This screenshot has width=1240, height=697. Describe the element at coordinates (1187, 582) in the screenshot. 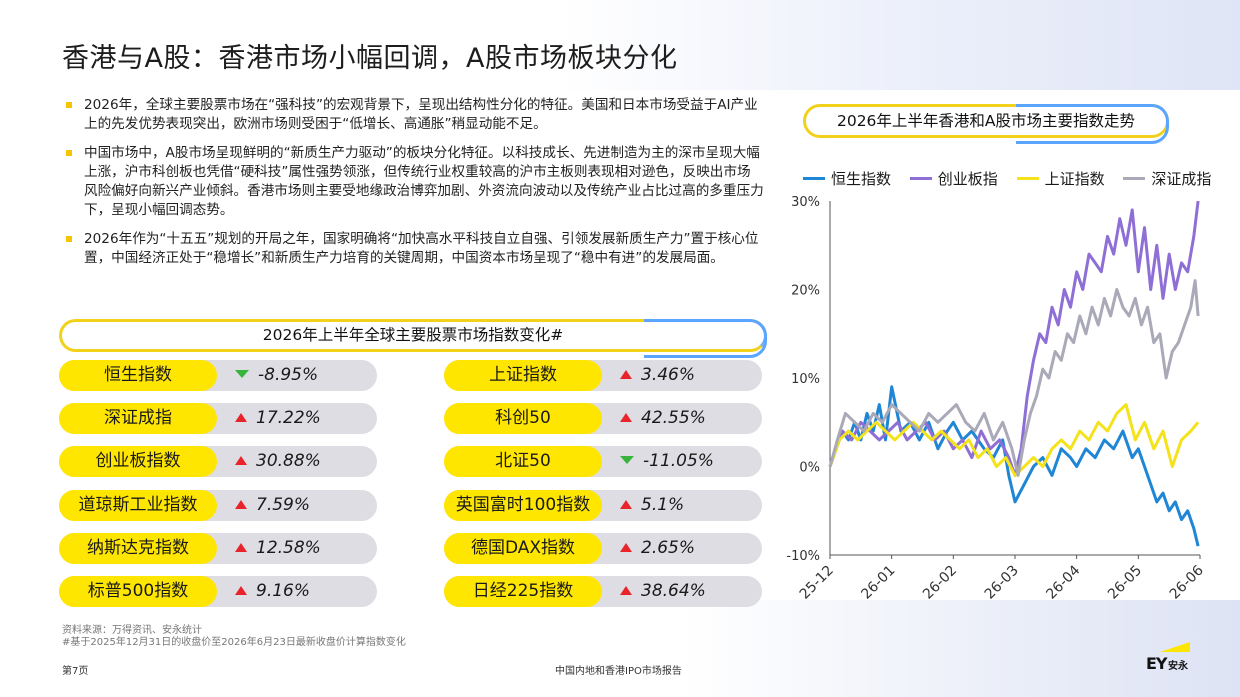

I see `x-tick-label: 26-06` at that location.